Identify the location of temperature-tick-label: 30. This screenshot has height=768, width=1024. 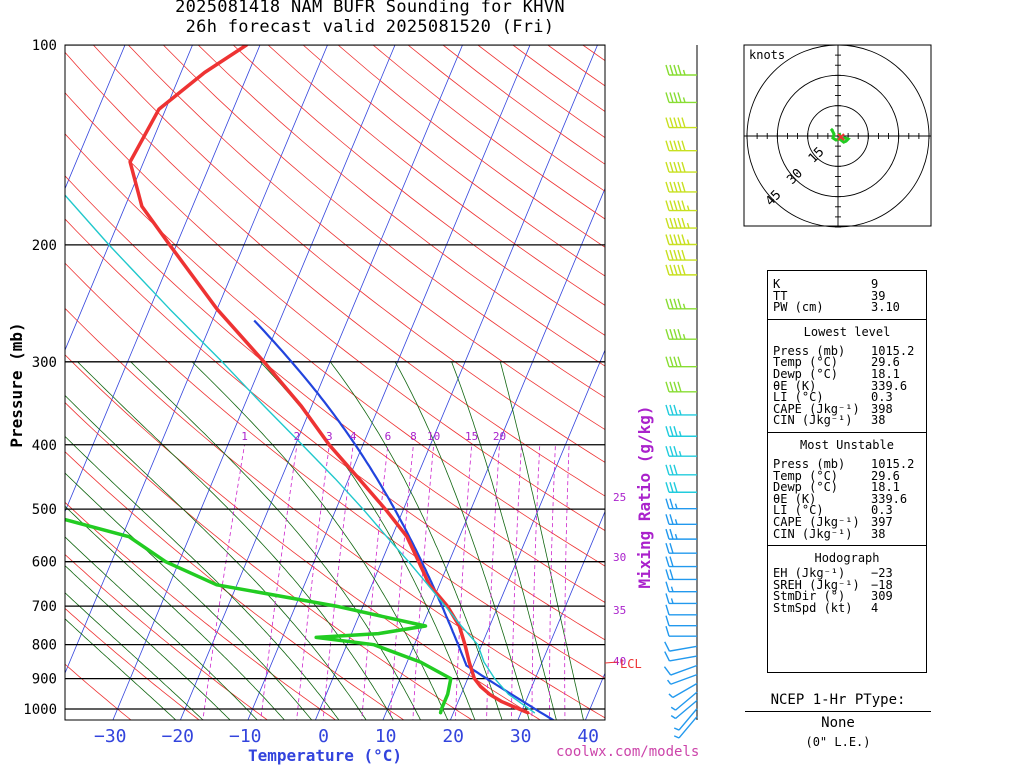
(521, 736).